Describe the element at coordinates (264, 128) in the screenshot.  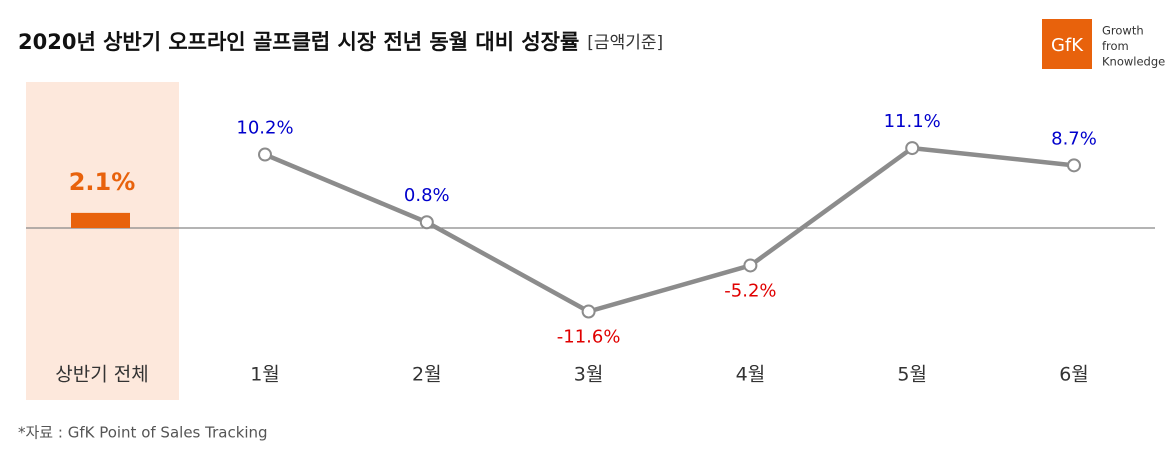
I see `value-label: 10.2%` at that location.